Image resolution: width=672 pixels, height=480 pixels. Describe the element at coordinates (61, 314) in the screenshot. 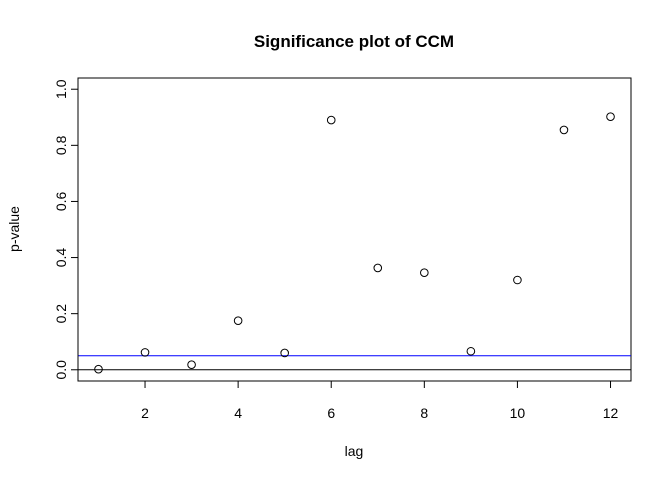

I see `y-tick-label: 0.2` at that location.